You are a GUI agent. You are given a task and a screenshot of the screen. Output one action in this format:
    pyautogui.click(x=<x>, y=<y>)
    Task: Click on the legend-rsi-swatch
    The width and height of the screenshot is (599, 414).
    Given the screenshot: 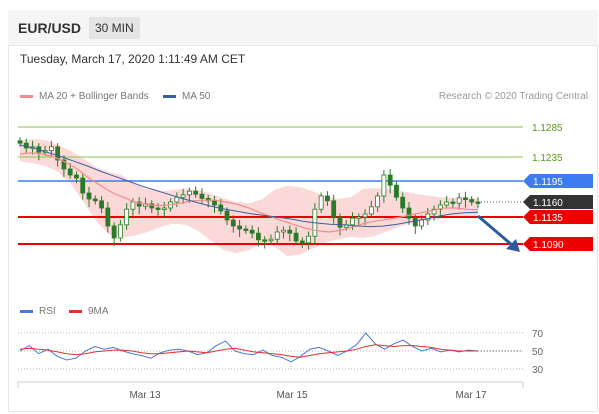 What is the action you would take?
    pyautogui.click(x=26, y=311)
    